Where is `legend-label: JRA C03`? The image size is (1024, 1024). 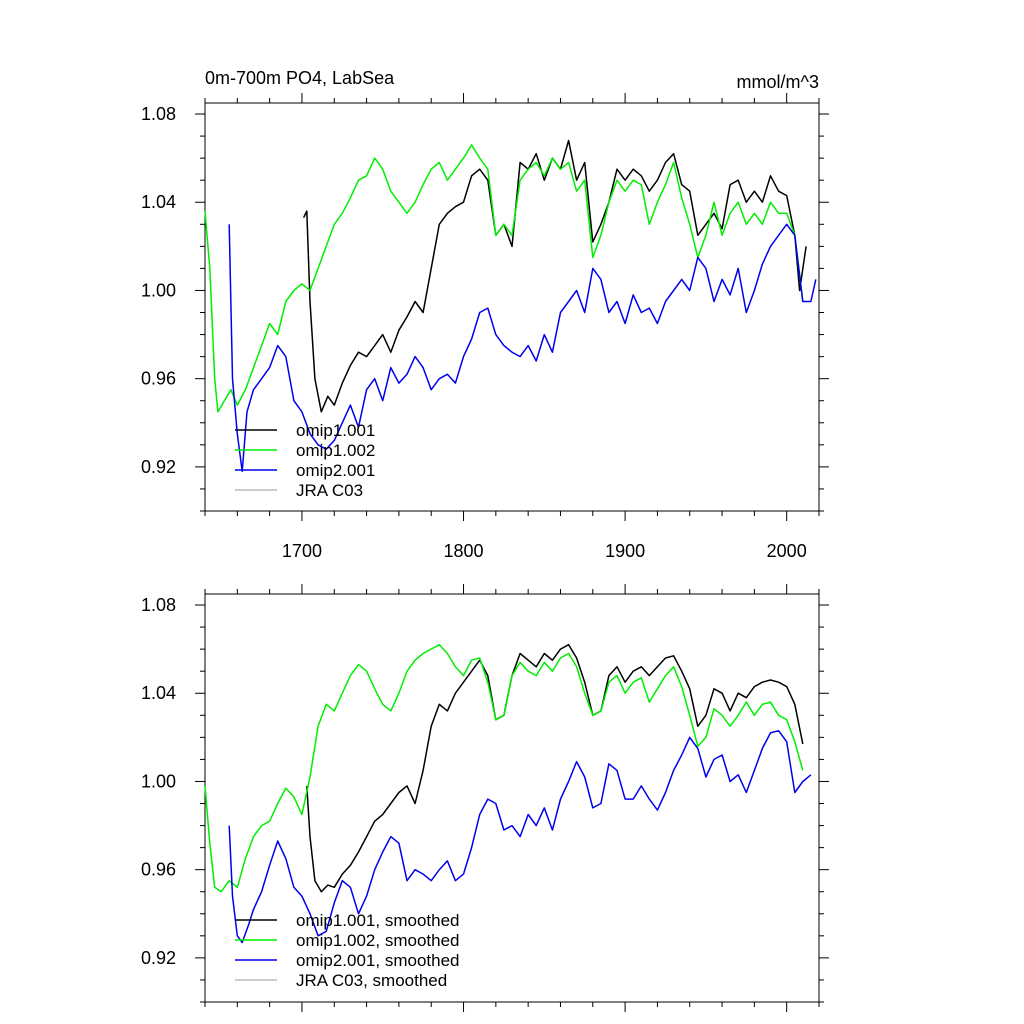 legend-label: JRA C03 is located at coordinates (329, 490).